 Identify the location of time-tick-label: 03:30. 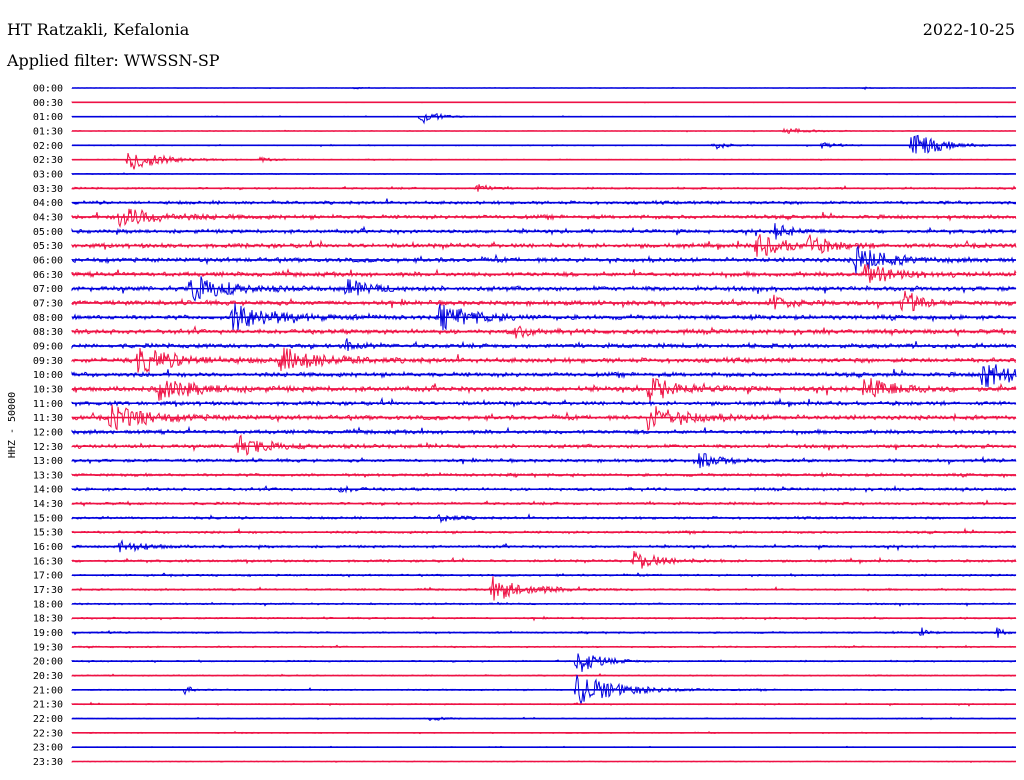
(48, 189).